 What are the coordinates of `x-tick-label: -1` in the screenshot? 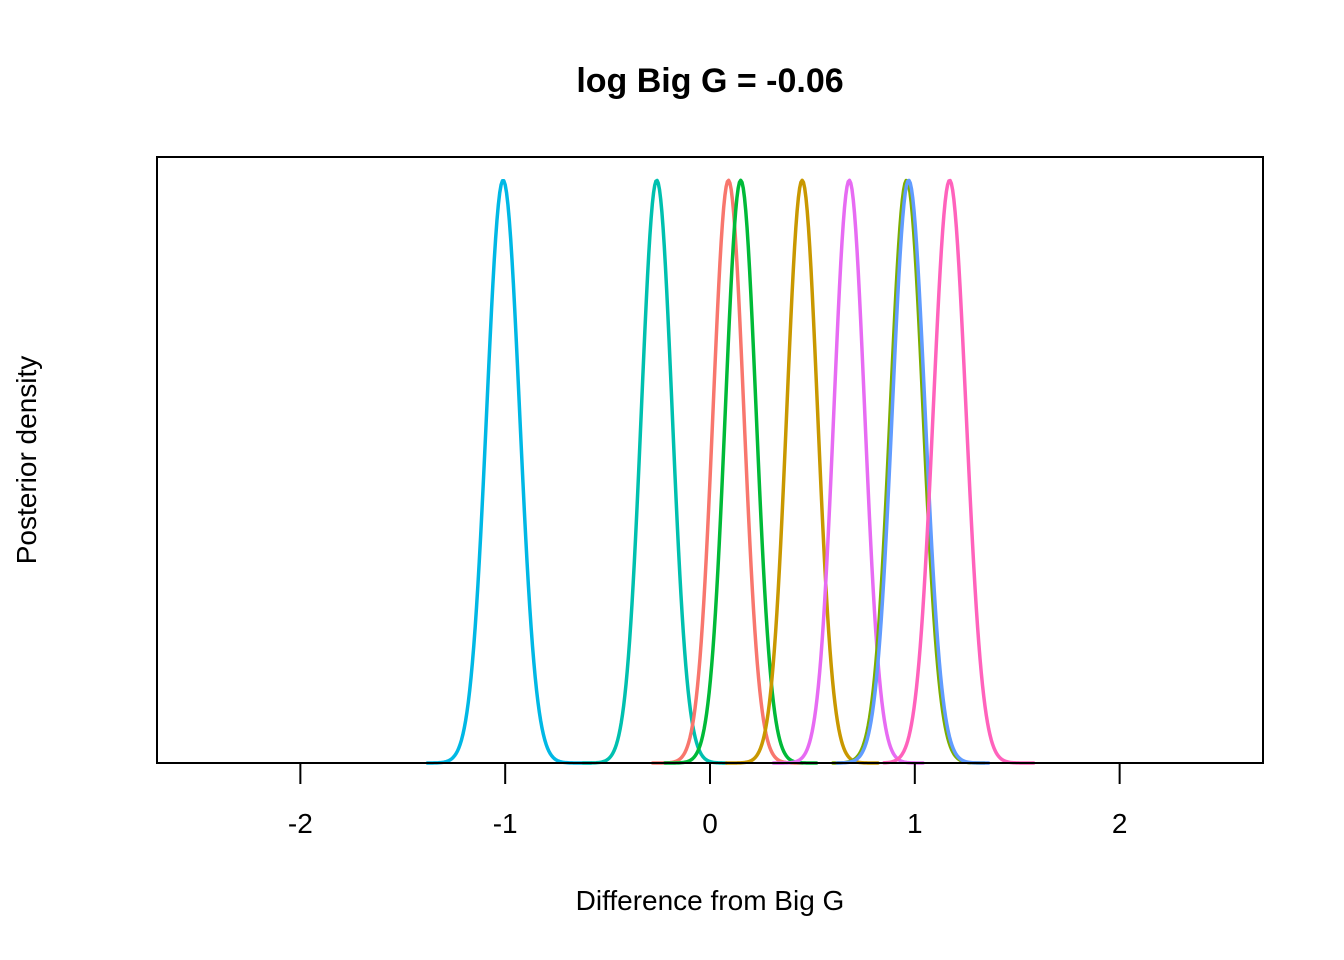 It's located at (505, 823).